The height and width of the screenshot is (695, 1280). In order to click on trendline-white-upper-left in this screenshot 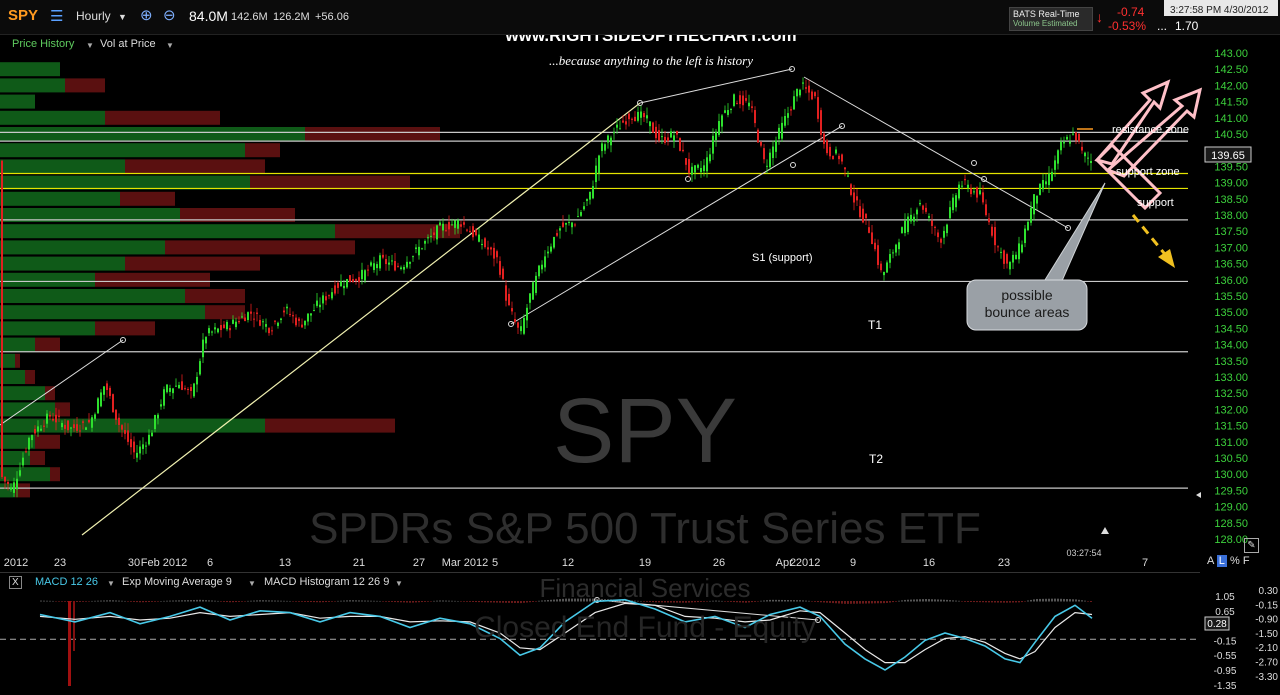, I will do `click(62, 382)`.